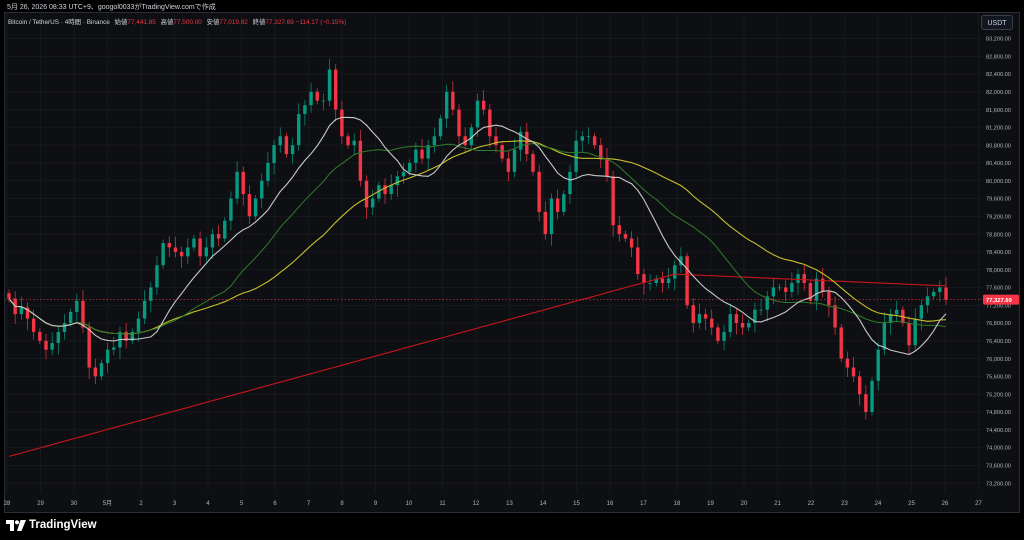 Image resolution: width=1024 pixels, height=540 pixels. Describe the element at coordinates (998, 342) in the screenshot. I see `y-tick-label: 76,400.00` at that location.